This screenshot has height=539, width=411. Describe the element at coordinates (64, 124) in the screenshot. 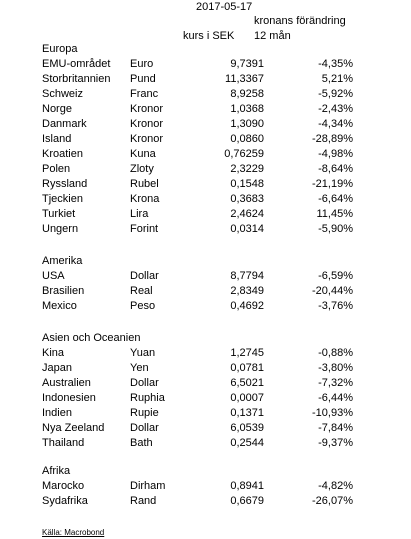

I see `country-cell: Danmark` at that location.